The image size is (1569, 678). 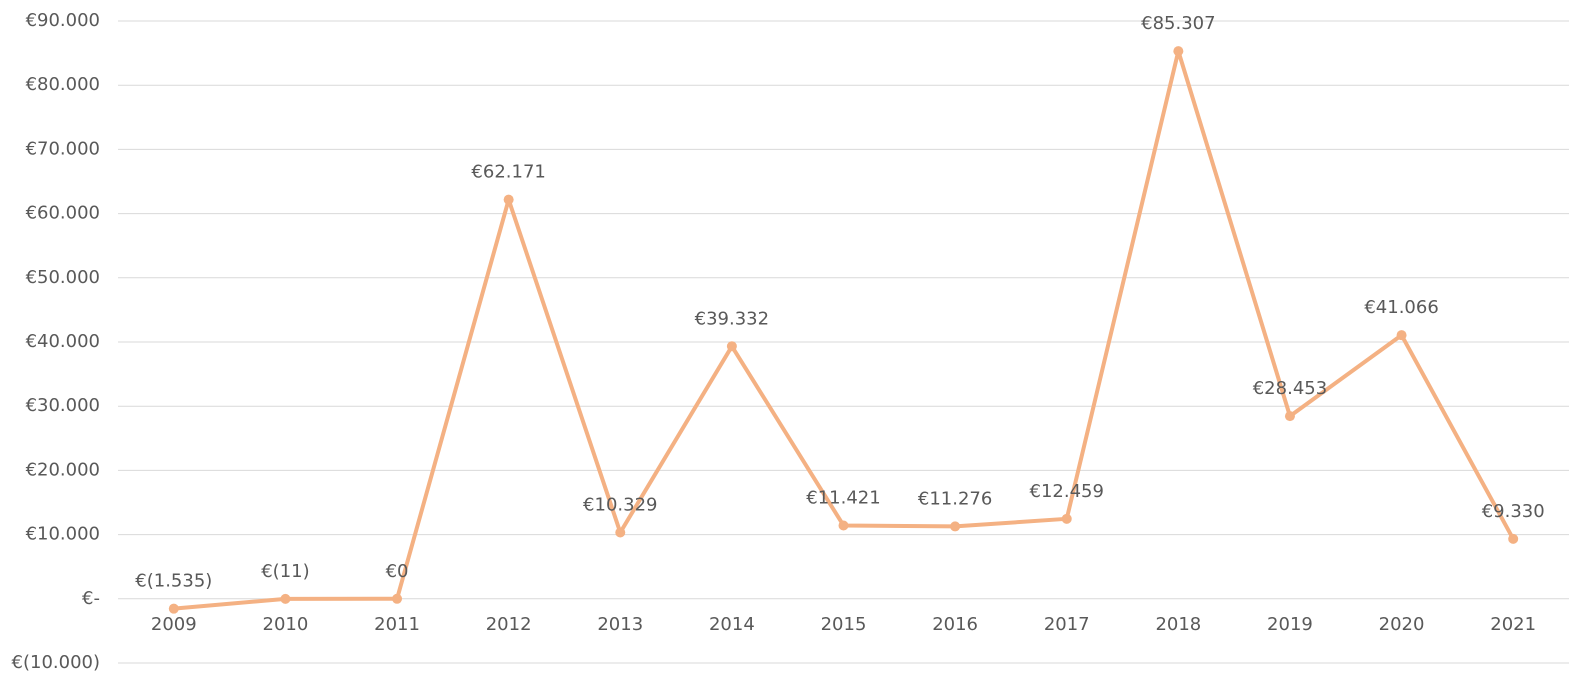 I want to click on y-tick-label: €10.000, so click(x=63, y=534).